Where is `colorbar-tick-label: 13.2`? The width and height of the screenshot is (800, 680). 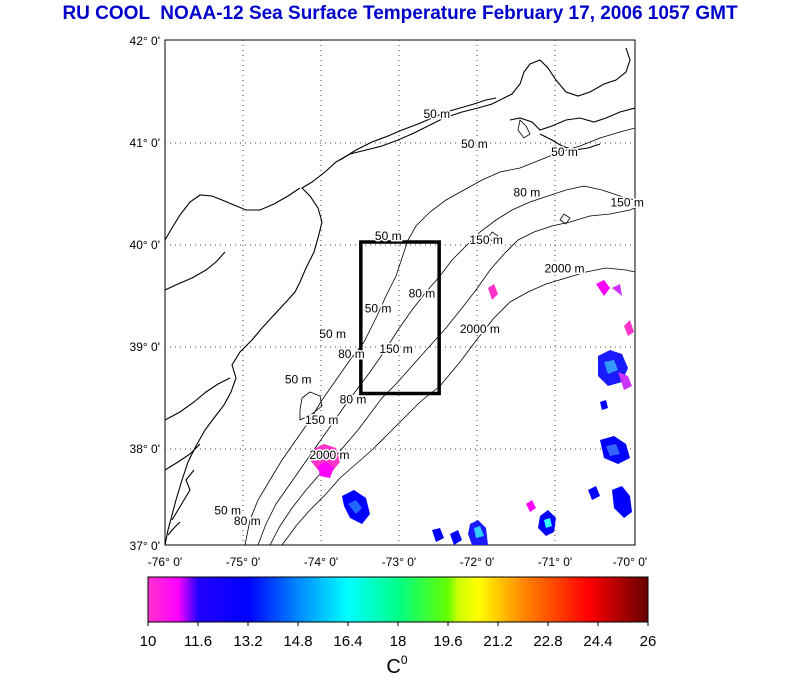 colorbar-tick-label: 13.2 is located at coordinates (247, 641).